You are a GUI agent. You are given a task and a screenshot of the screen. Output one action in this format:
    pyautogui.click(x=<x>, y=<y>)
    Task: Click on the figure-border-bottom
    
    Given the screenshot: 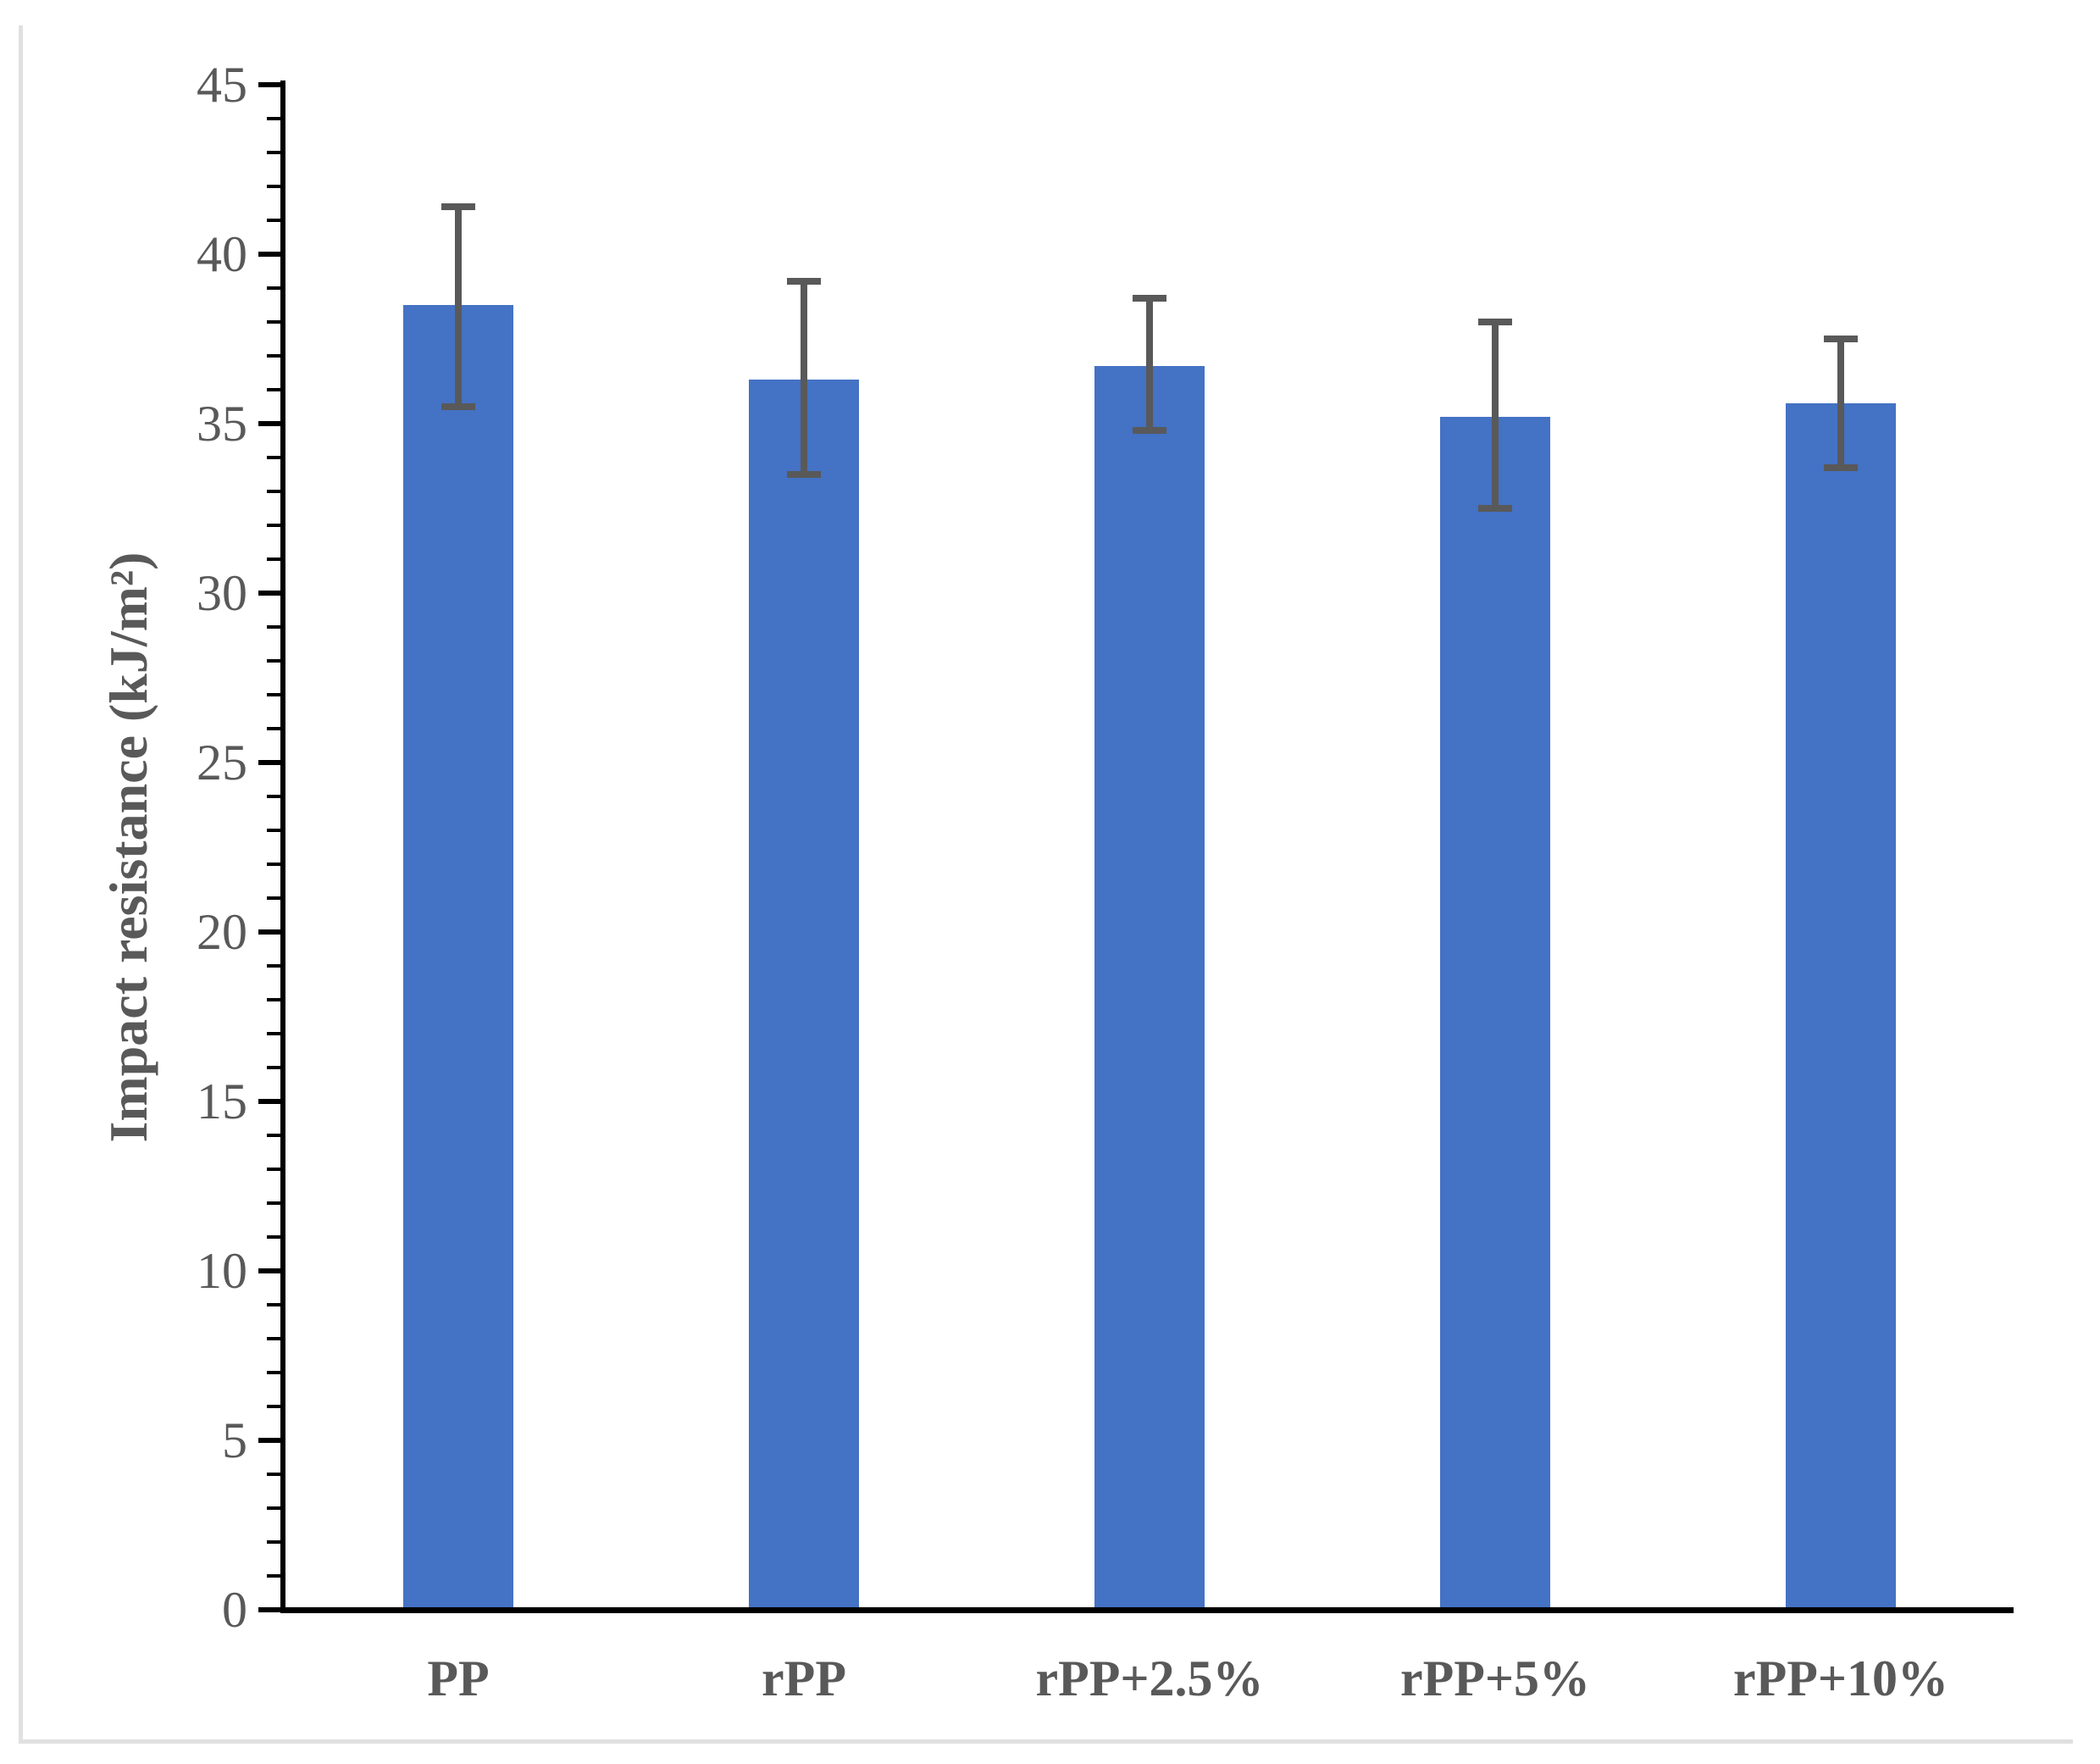 What is the action you would take?
    pyautogui.click(x=1046, y=1742)
    